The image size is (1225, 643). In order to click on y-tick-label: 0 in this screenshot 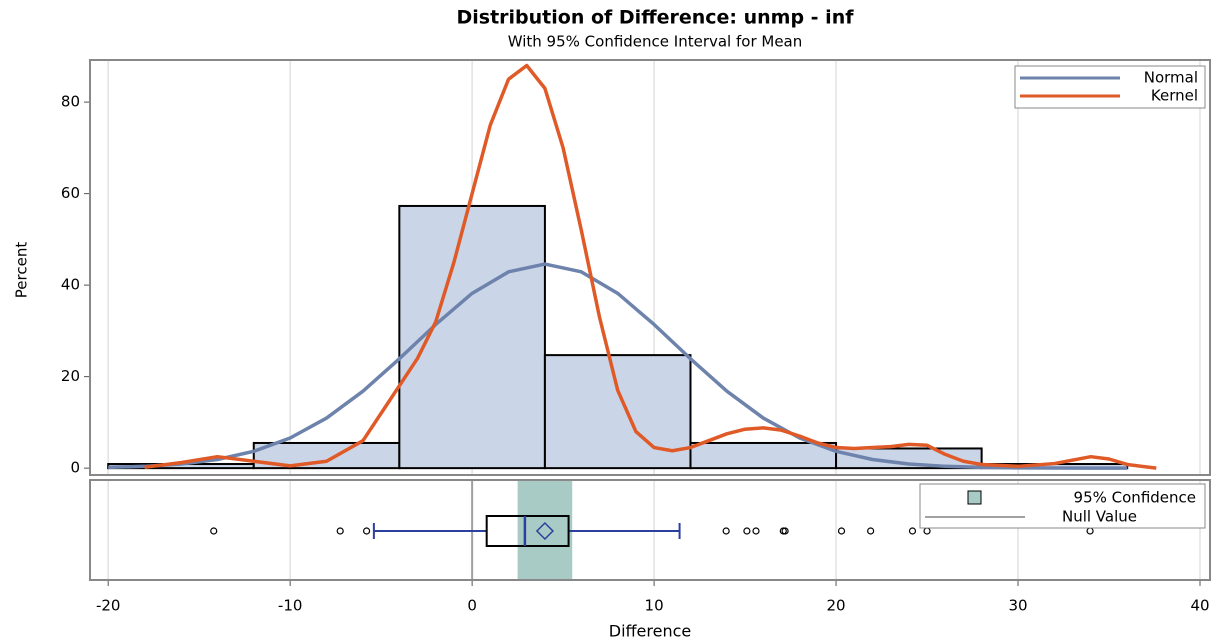, I will do `click(75, 468)`.